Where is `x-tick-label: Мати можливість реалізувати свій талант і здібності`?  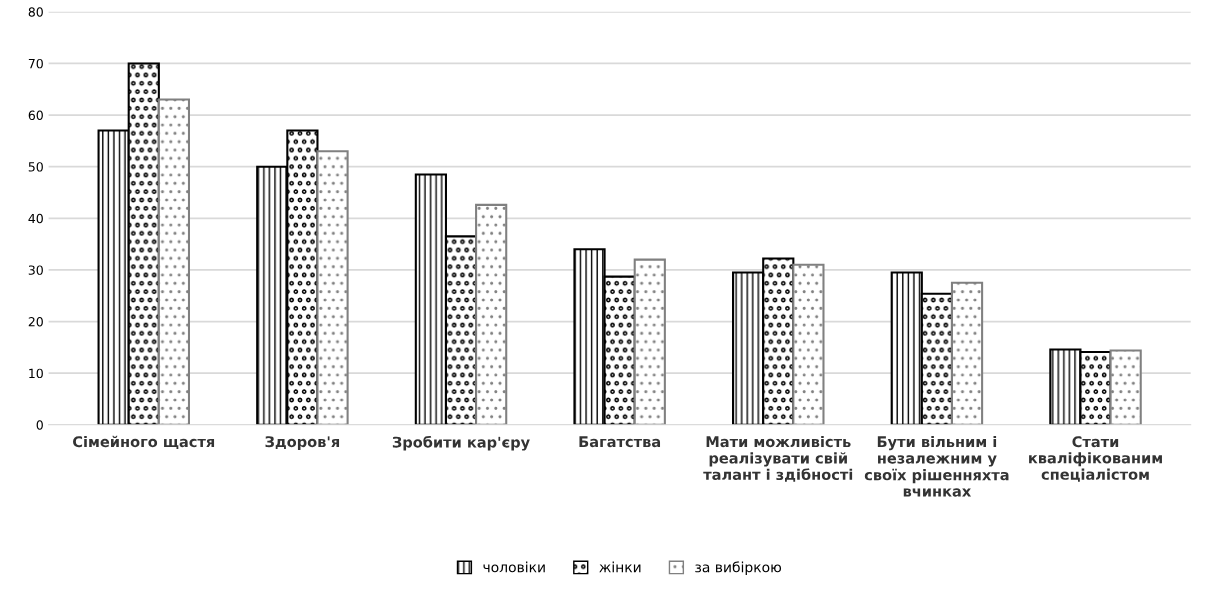 x-tick-label: Мати можливість реалізувати свій талант і здібності is located at coordinates (778, 458).